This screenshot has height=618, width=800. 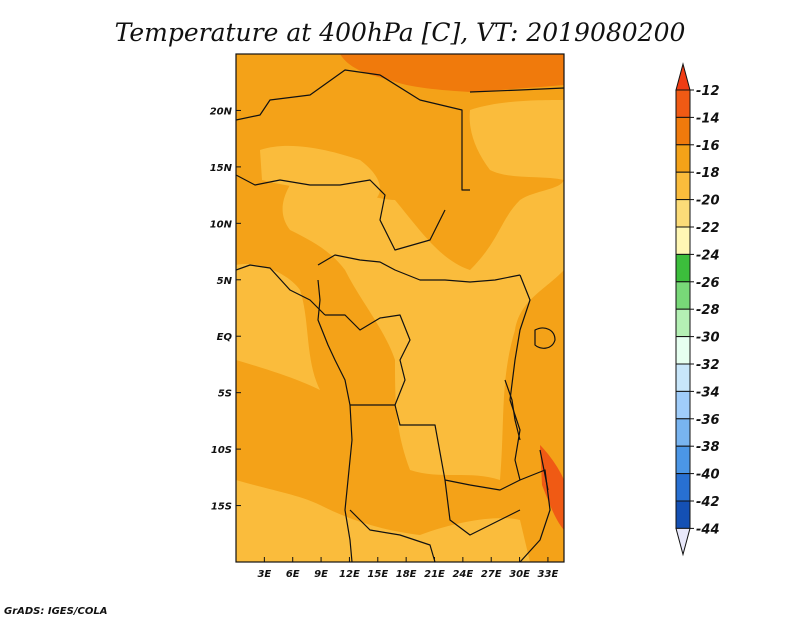 What do you see at coordinates (708, 283) in the screenshot?
I see `colorbar-label: -26` at bounding box center [708, 283].